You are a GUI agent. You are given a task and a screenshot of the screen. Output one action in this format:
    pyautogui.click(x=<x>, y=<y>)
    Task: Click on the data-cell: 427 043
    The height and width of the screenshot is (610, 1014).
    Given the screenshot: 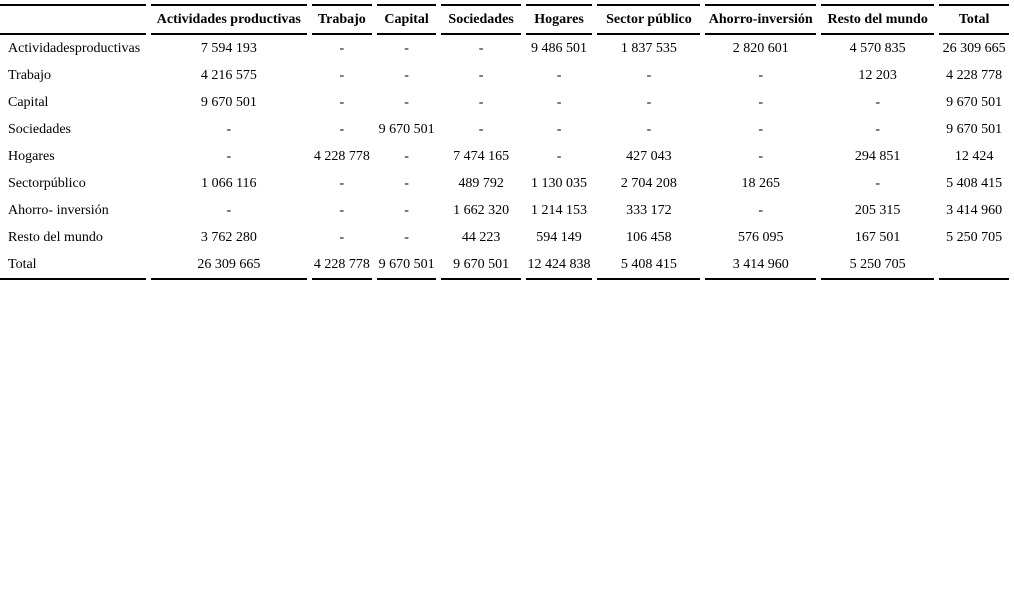 What is the action you would take?
    pyautogui.click(x=649, y=156)
    